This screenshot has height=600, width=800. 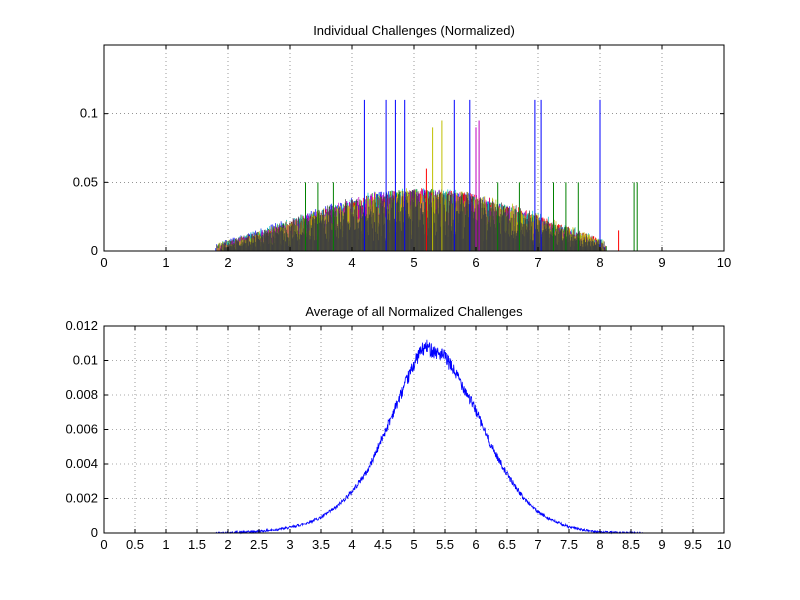 I want to click on chart-title: Individual Challenges (Normalized), so click(x=414, y=30).